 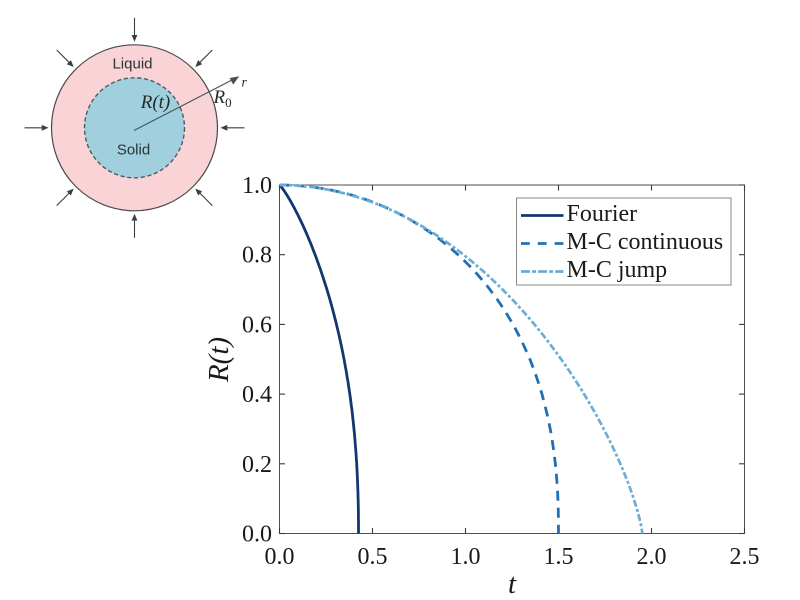 What do you see at coordinates (132, 64) in the screenshot?
I see `svg-text: Liquid` at bounding box center [132, 64].